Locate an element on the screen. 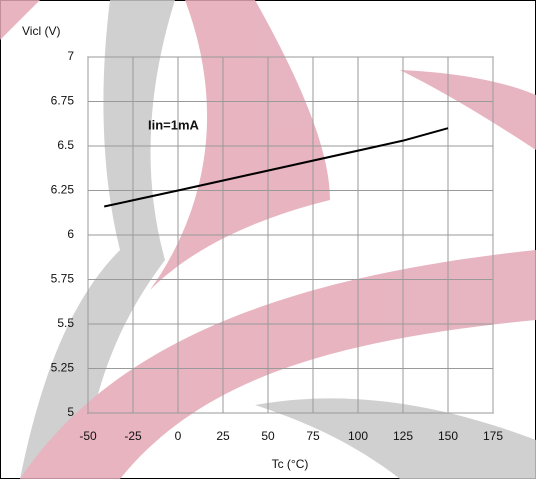  x-tick-label: 150 is located at coordinates (448, 436).